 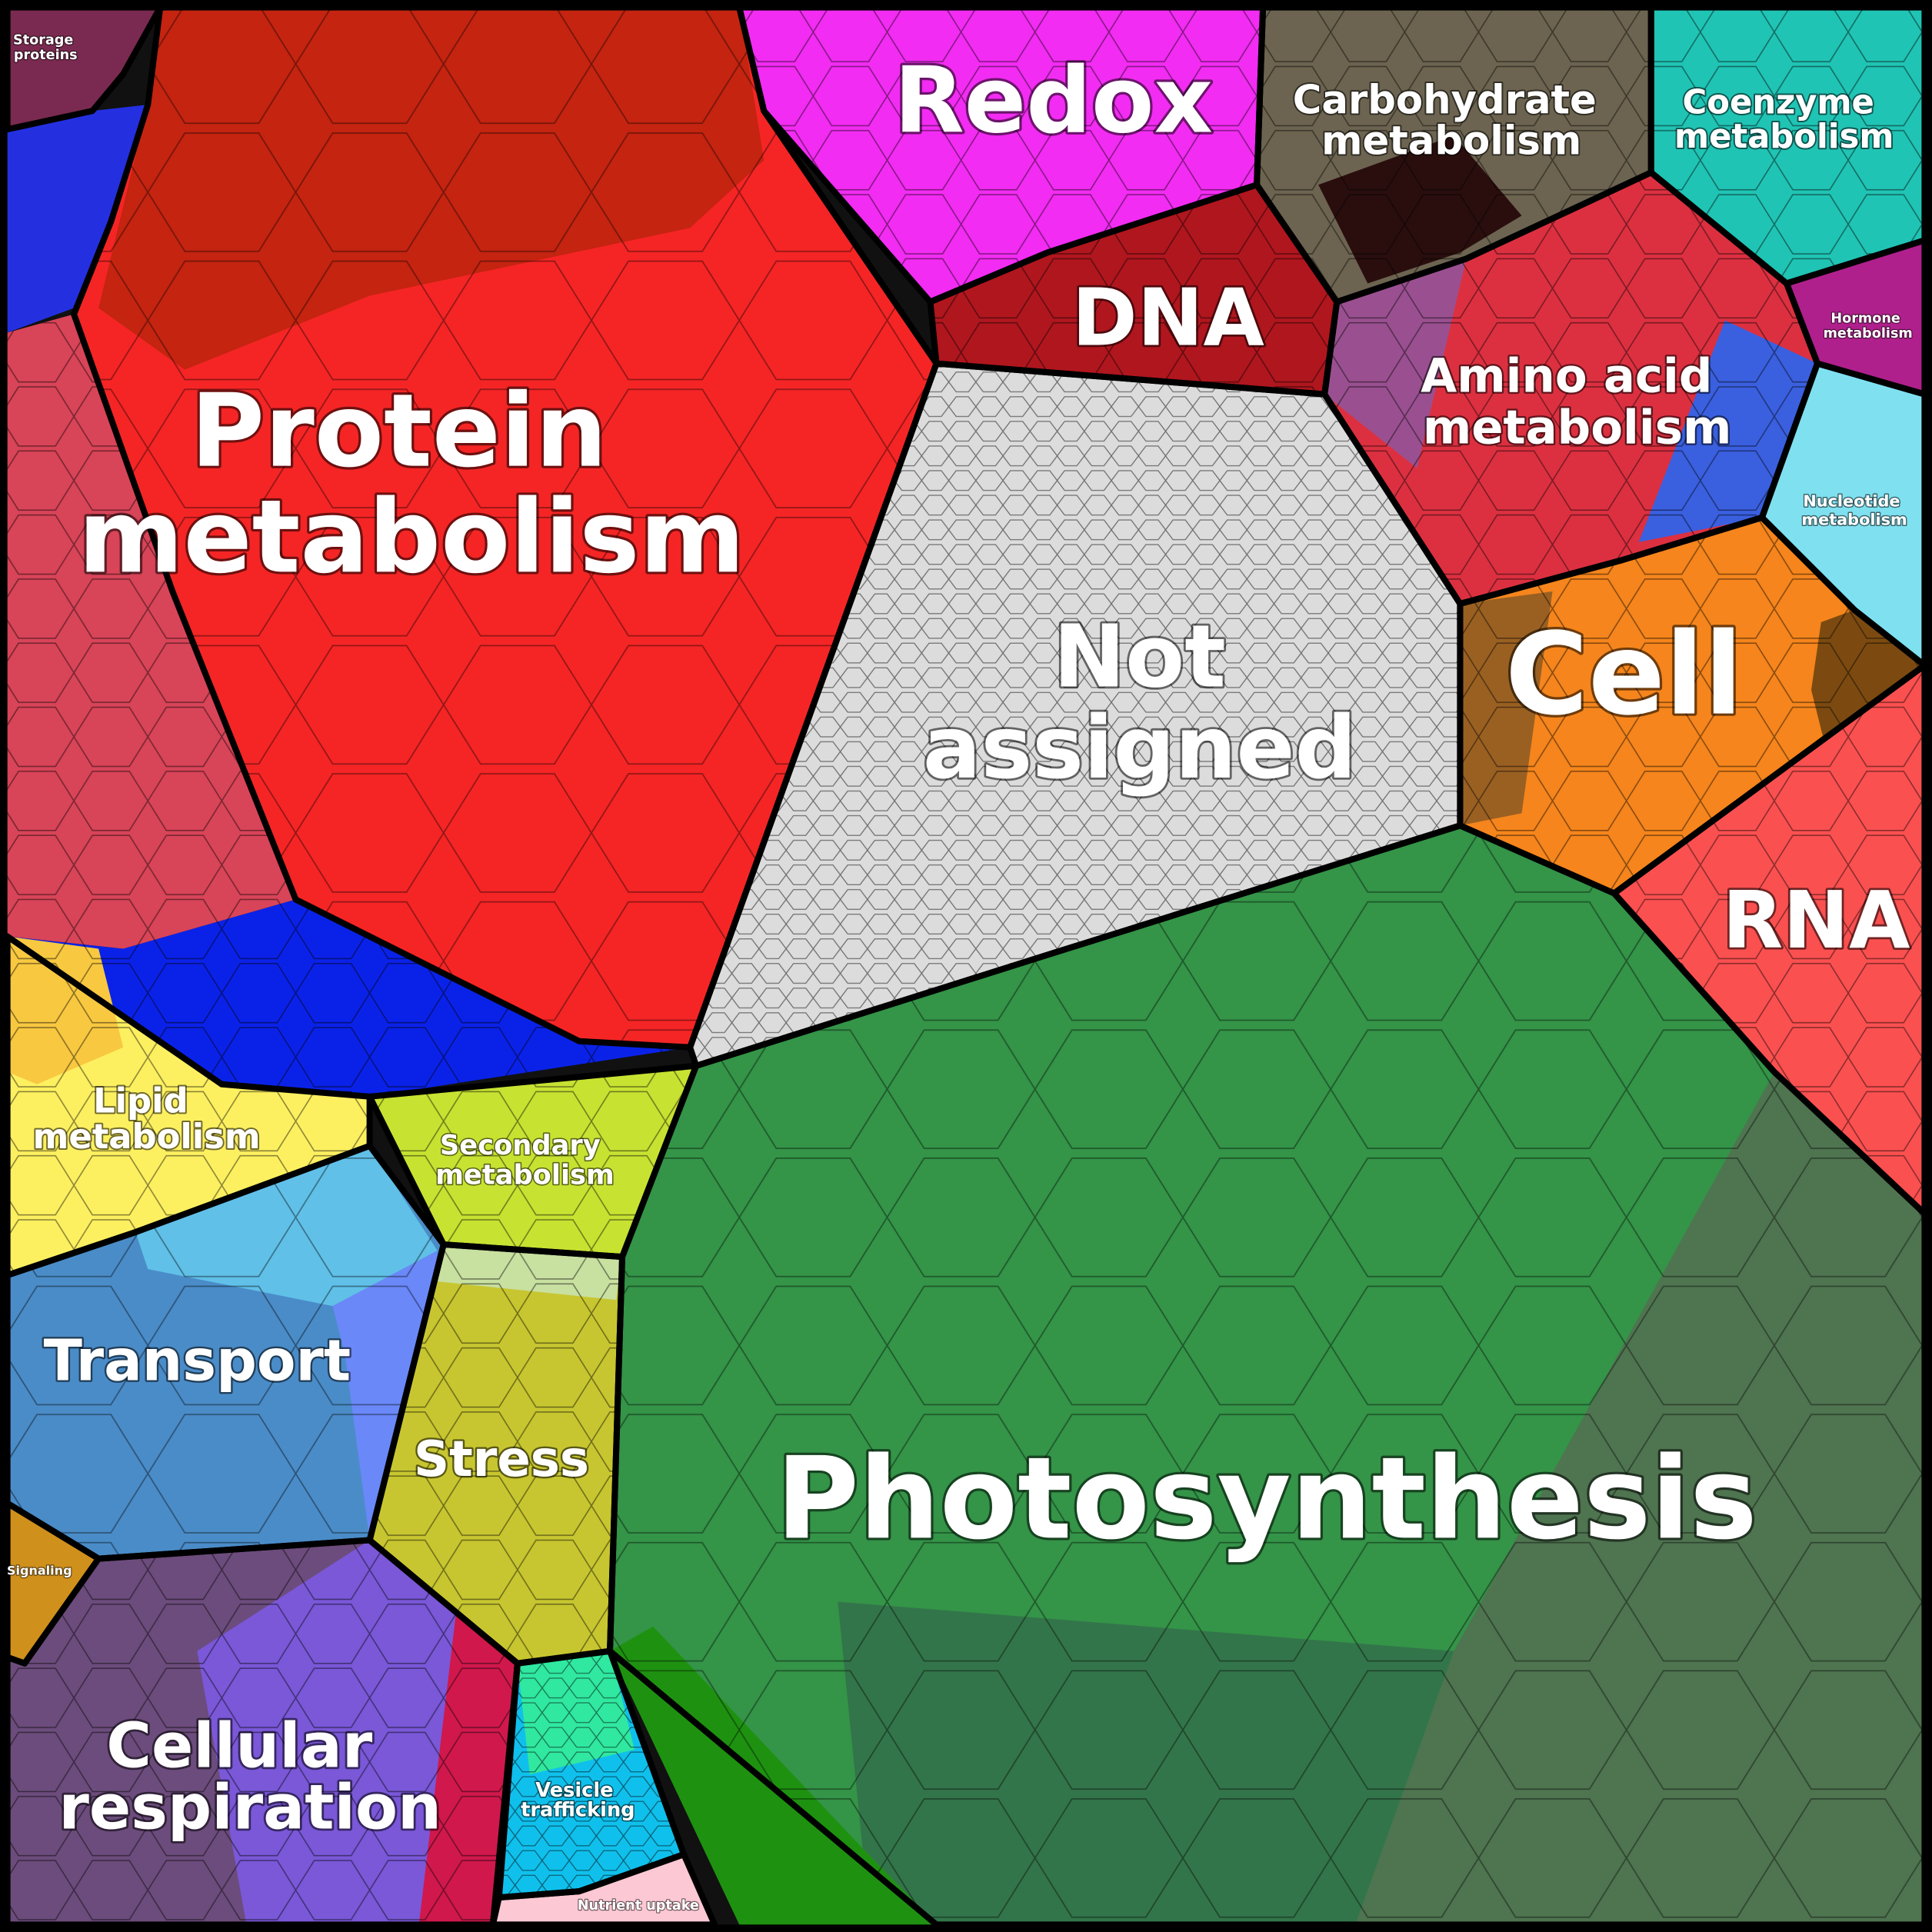 I want to click on cell-nucleotide, so click(x=1843, y=514).